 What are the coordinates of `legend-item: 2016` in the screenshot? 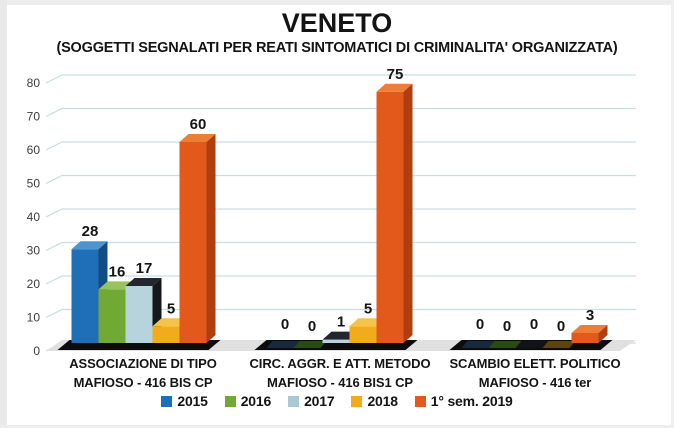 It's located at (248, 401).